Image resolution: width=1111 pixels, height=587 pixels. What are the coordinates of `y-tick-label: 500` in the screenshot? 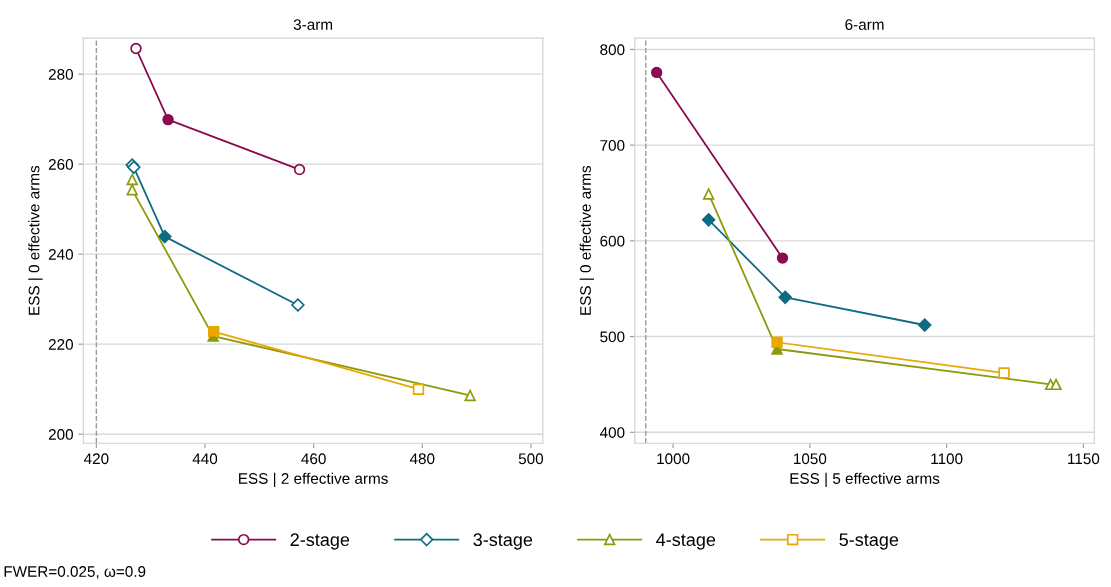 It's located at (612, 337).